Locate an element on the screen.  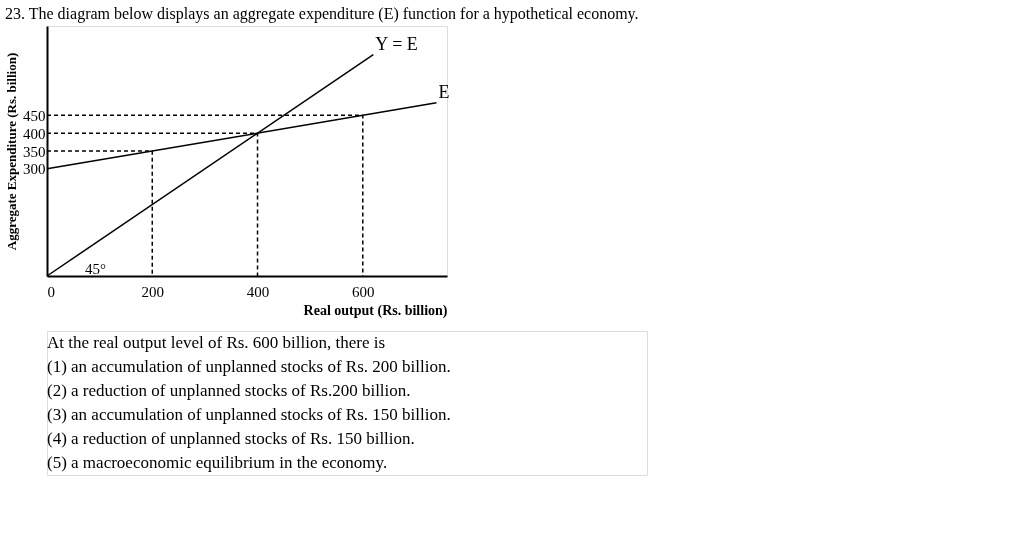
series-label: Y = E is located at coordinates (396, 43).